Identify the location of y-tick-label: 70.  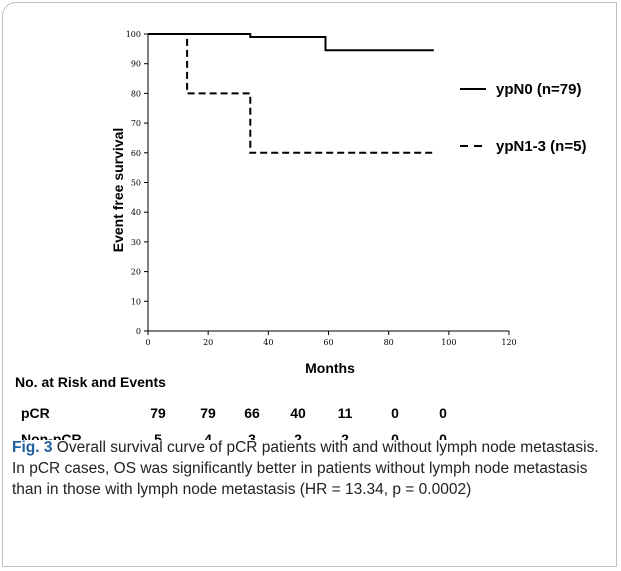
(136, 123).